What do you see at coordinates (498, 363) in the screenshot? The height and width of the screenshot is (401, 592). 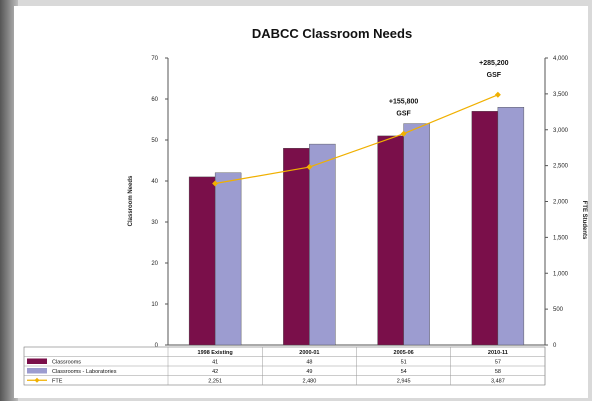 I see `table-value: 57` at bounding box center [498, 363].